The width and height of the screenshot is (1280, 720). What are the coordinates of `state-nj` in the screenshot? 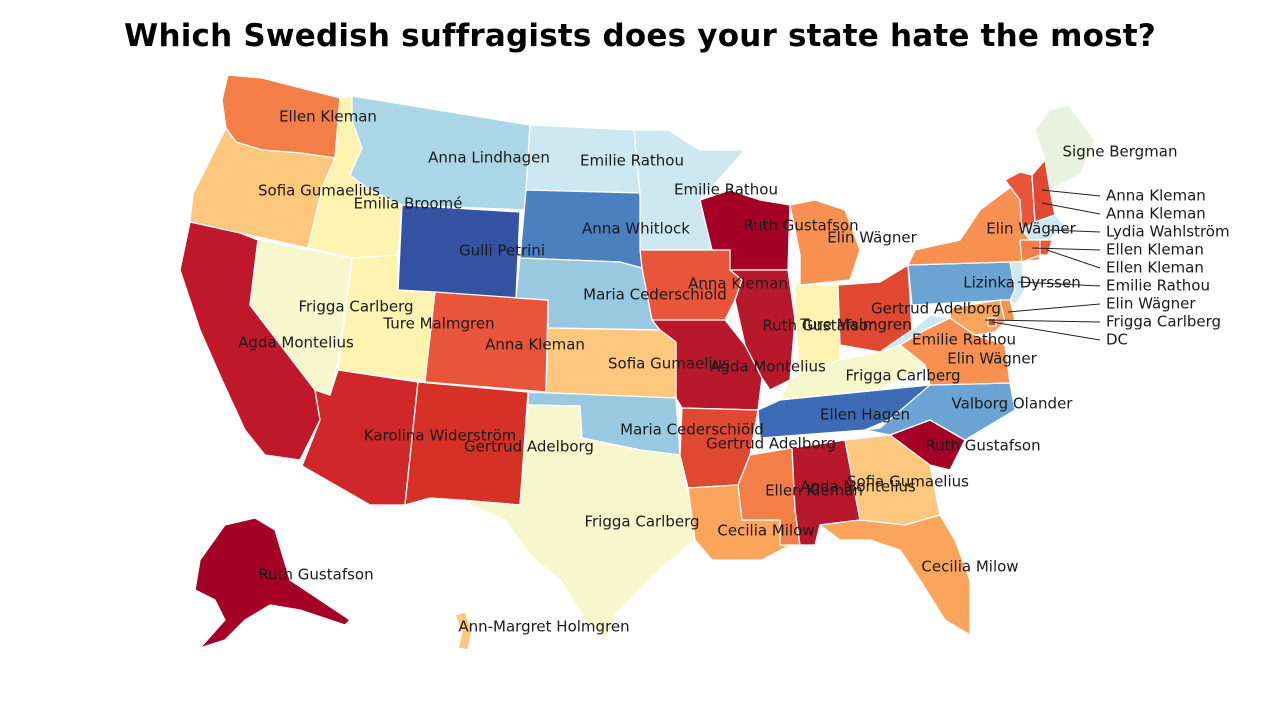 It's located at (1017, 283).